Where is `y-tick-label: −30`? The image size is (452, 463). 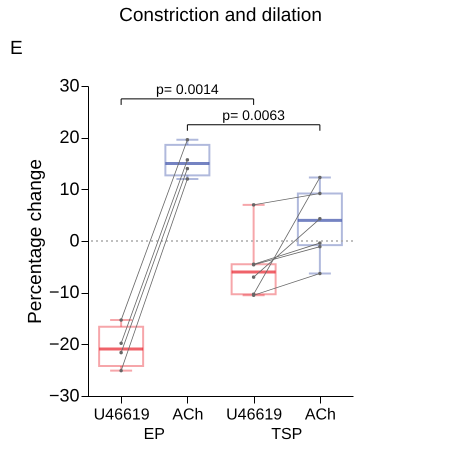
y-tick-label: −30 is located at coordinates (64, 396).